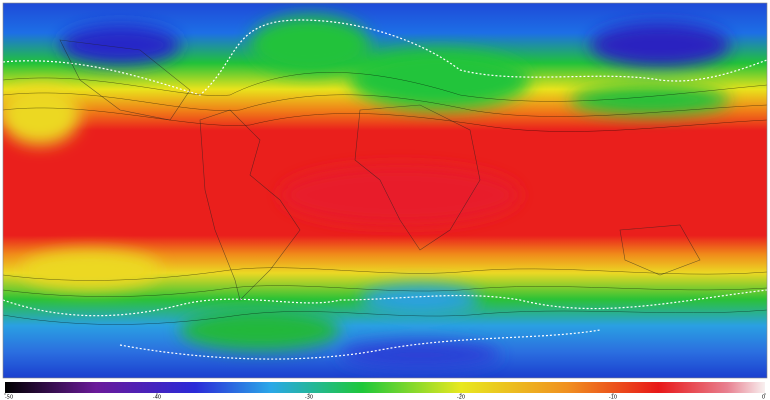  Describe the element at coordinates (613, 397) in the screenshot. I see `colorbar-tick-label: -10` at that location.